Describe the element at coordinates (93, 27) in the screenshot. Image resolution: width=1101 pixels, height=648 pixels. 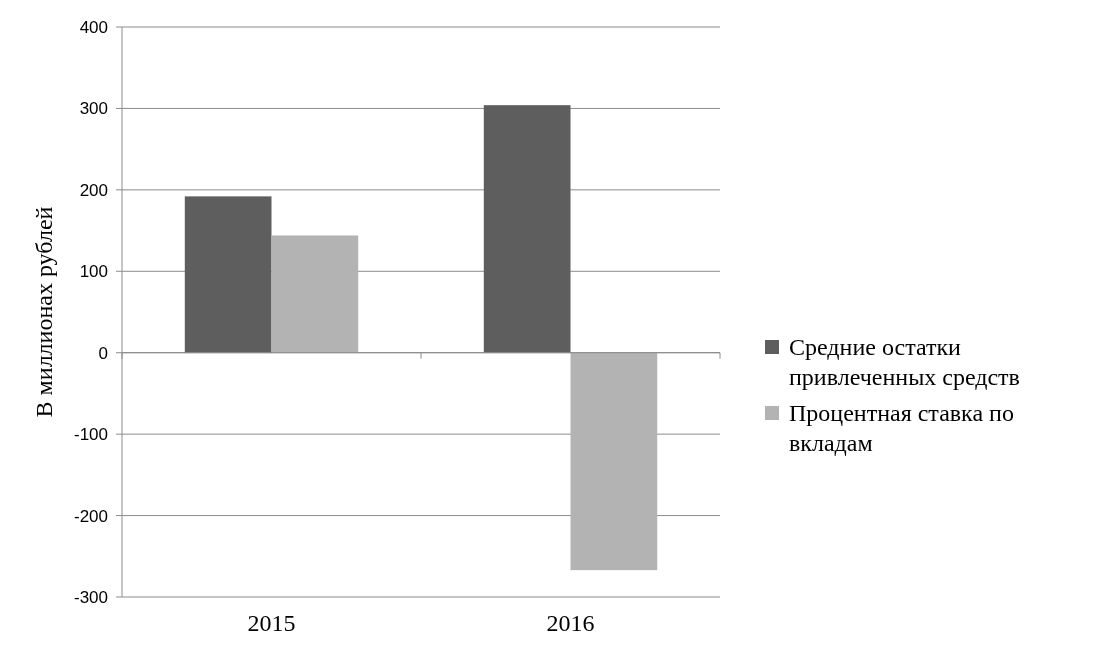
I see `y-tick-label: 400` at that location.